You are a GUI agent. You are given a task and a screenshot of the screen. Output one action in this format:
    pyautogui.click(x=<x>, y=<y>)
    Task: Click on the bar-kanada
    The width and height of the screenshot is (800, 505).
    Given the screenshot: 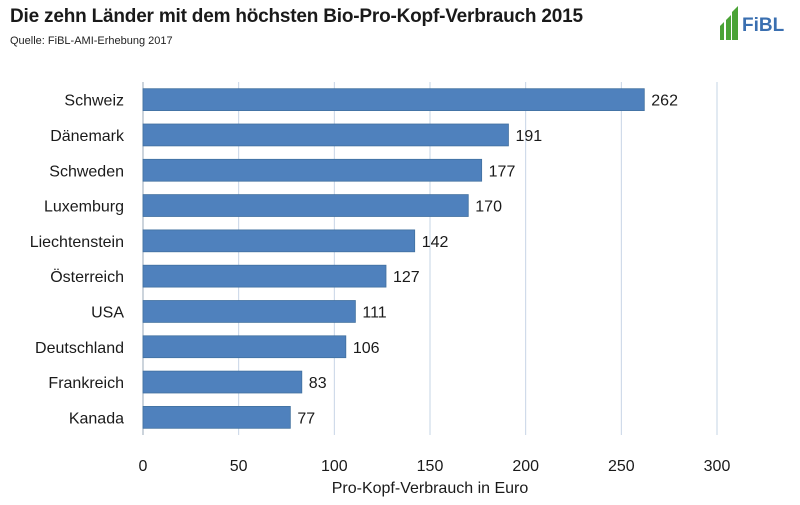 What is the action you would take?
    pyautogui.click(x=216, y=417)
    